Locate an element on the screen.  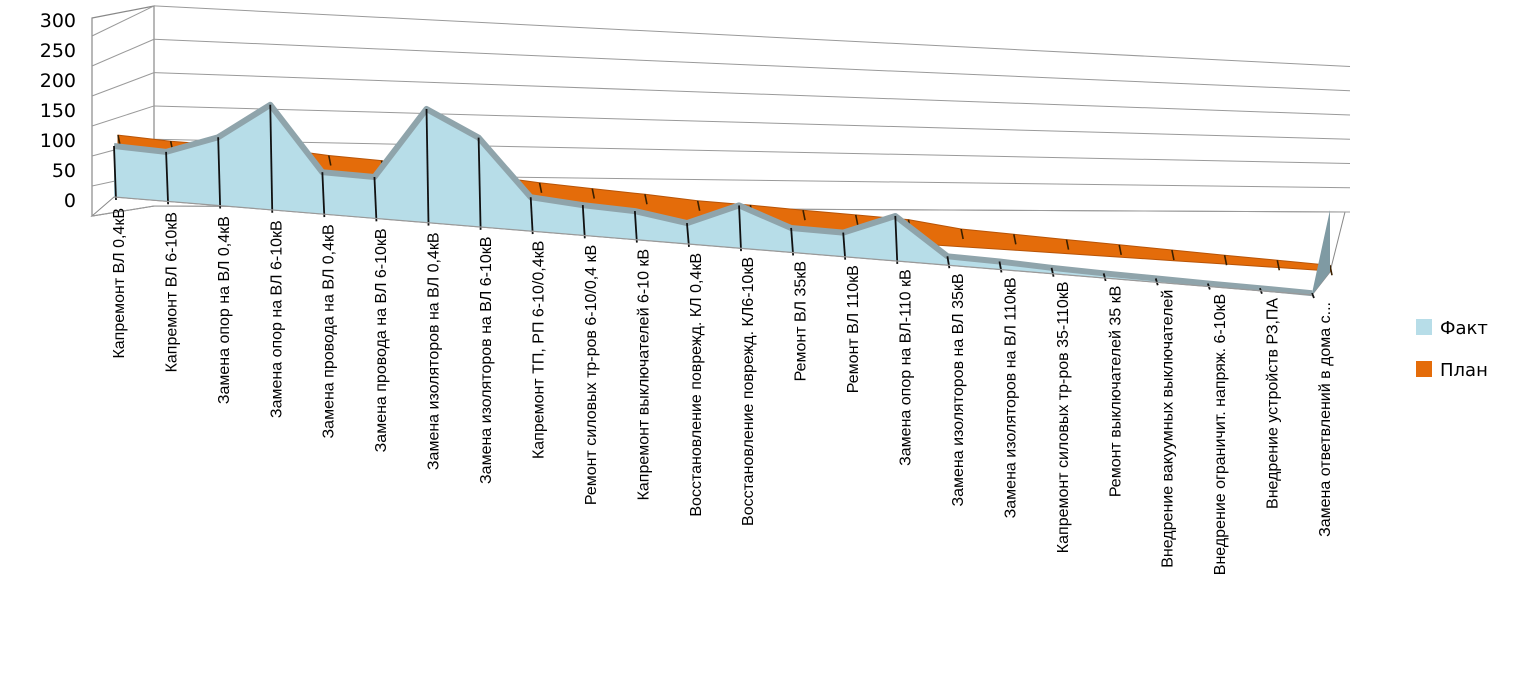
x-category-label: Ремонт выключателей 35 кВ is located at coordinates (1115, 391).